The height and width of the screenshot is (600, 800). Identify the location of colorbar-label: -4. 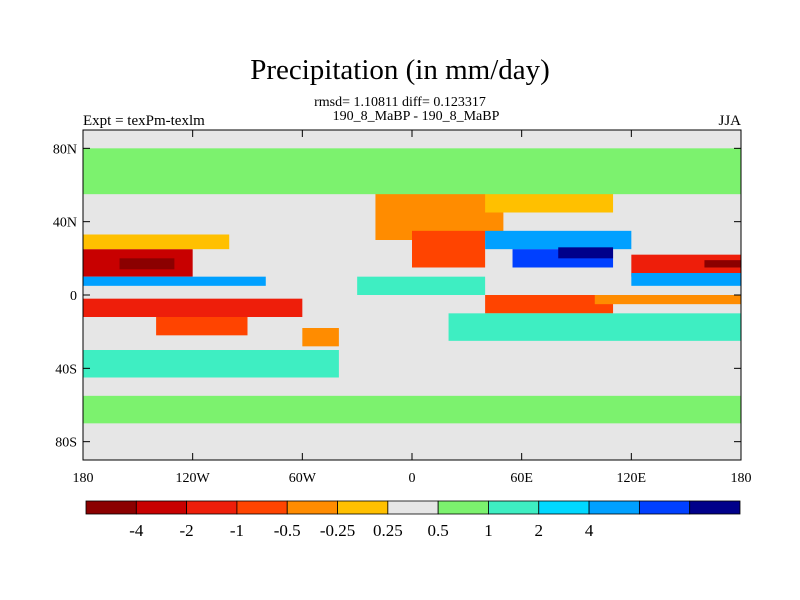
(136, 530).